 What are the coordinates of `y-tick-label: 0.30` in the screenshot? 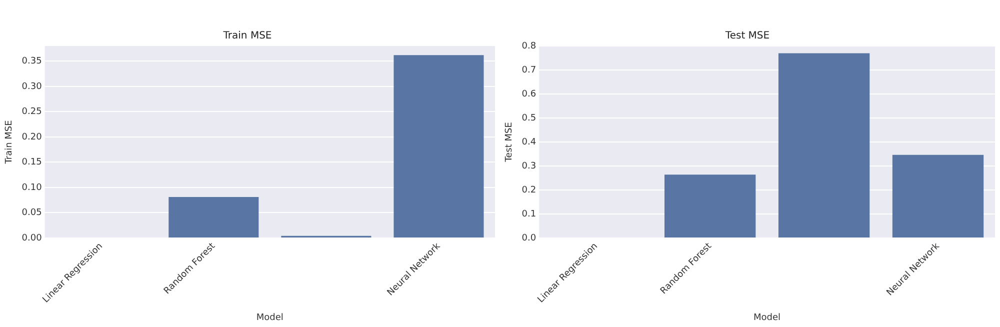 It's located at (32, 87).